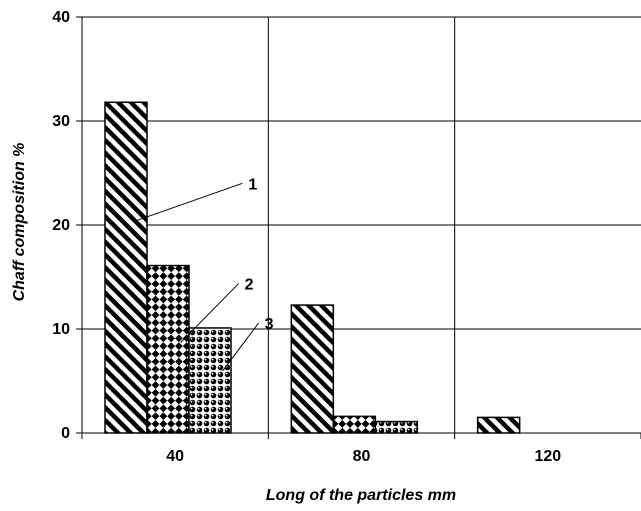  I want to click on y-tick-label: 30, so click(61, 121).